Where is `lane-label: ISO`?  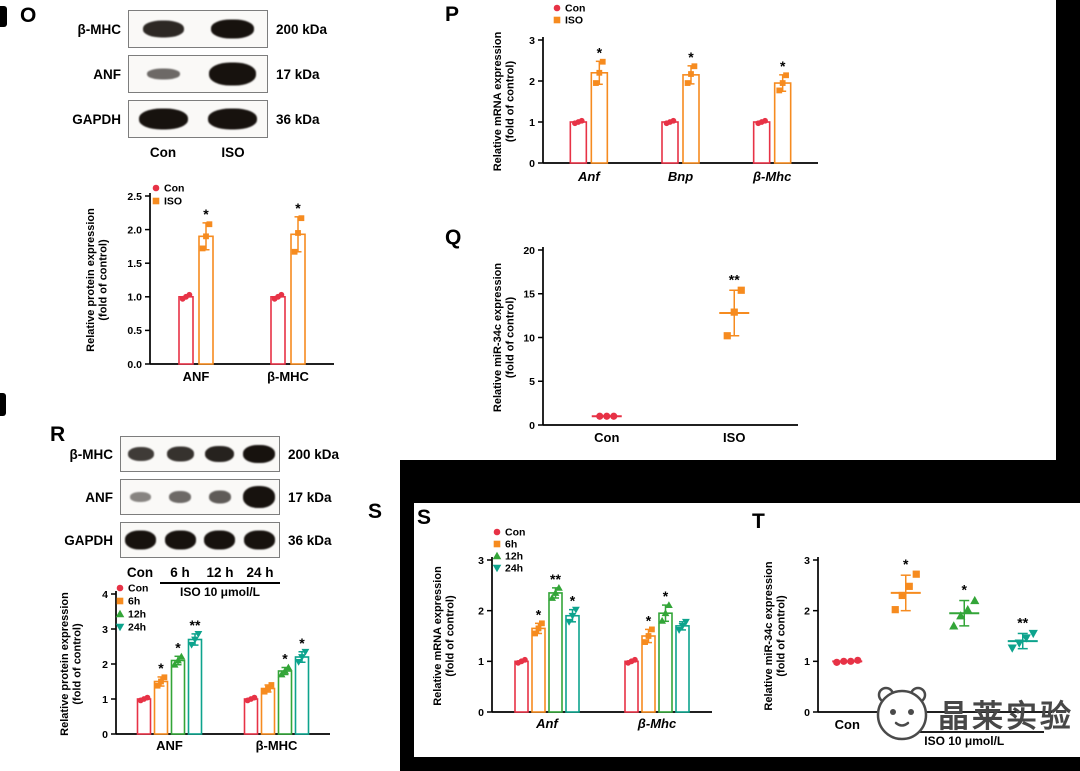
lane-label: ISO is located at coordinates (233, 152).